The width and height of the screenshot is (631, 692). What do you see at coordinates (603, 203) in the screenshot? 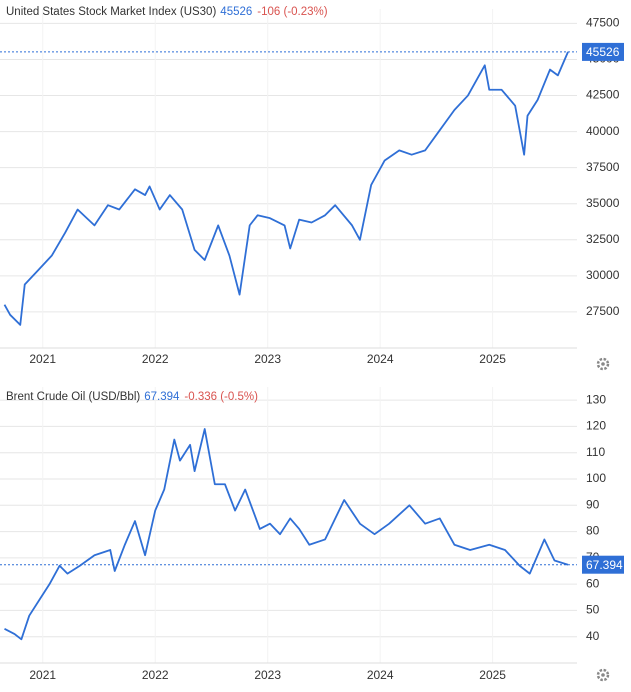
I see `y-tick-label: 35000` at bounding box center [603, 203].